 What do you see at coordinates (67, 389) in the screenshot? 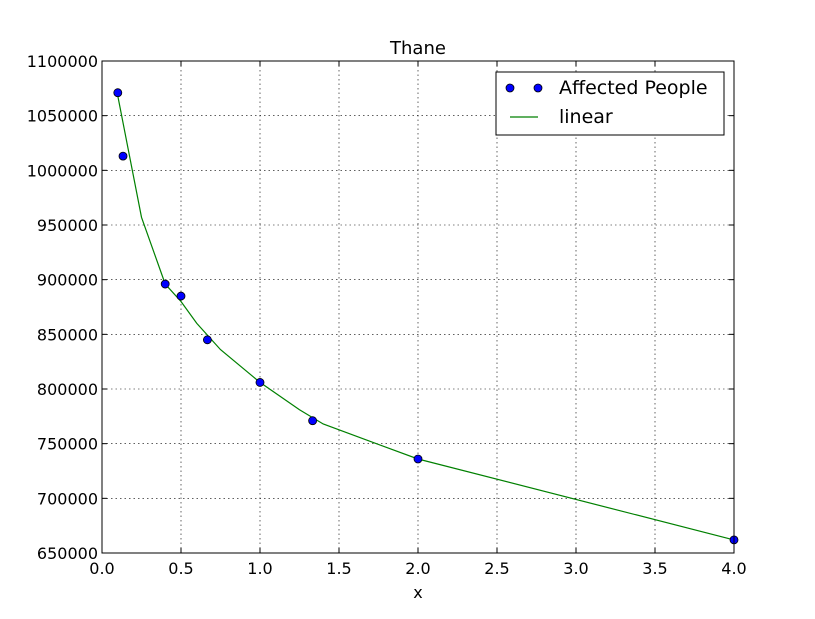
I see `y-tick-label: 800000` at bounding box center [67, 389].